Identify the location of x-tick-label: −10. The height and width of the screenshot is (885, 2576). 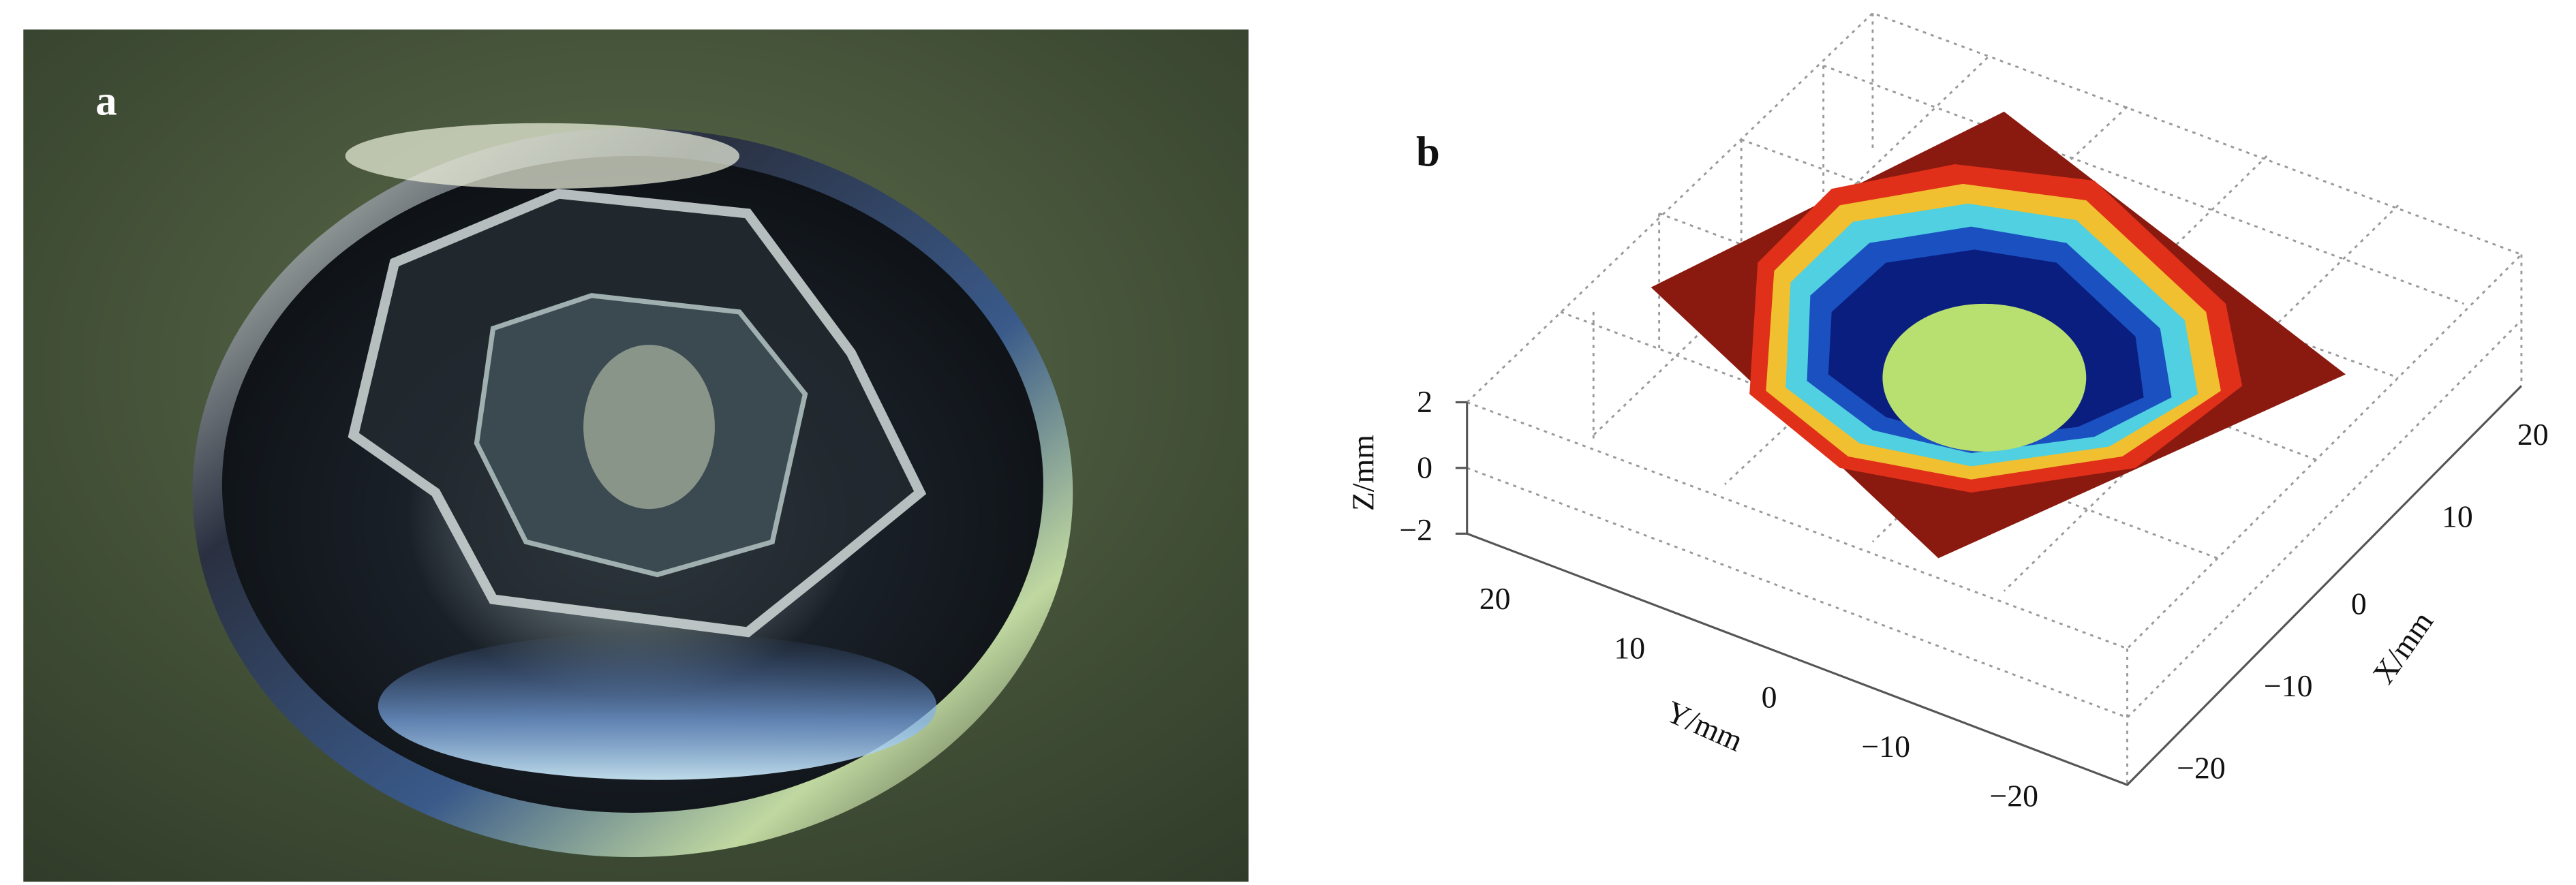
(2288, 685).